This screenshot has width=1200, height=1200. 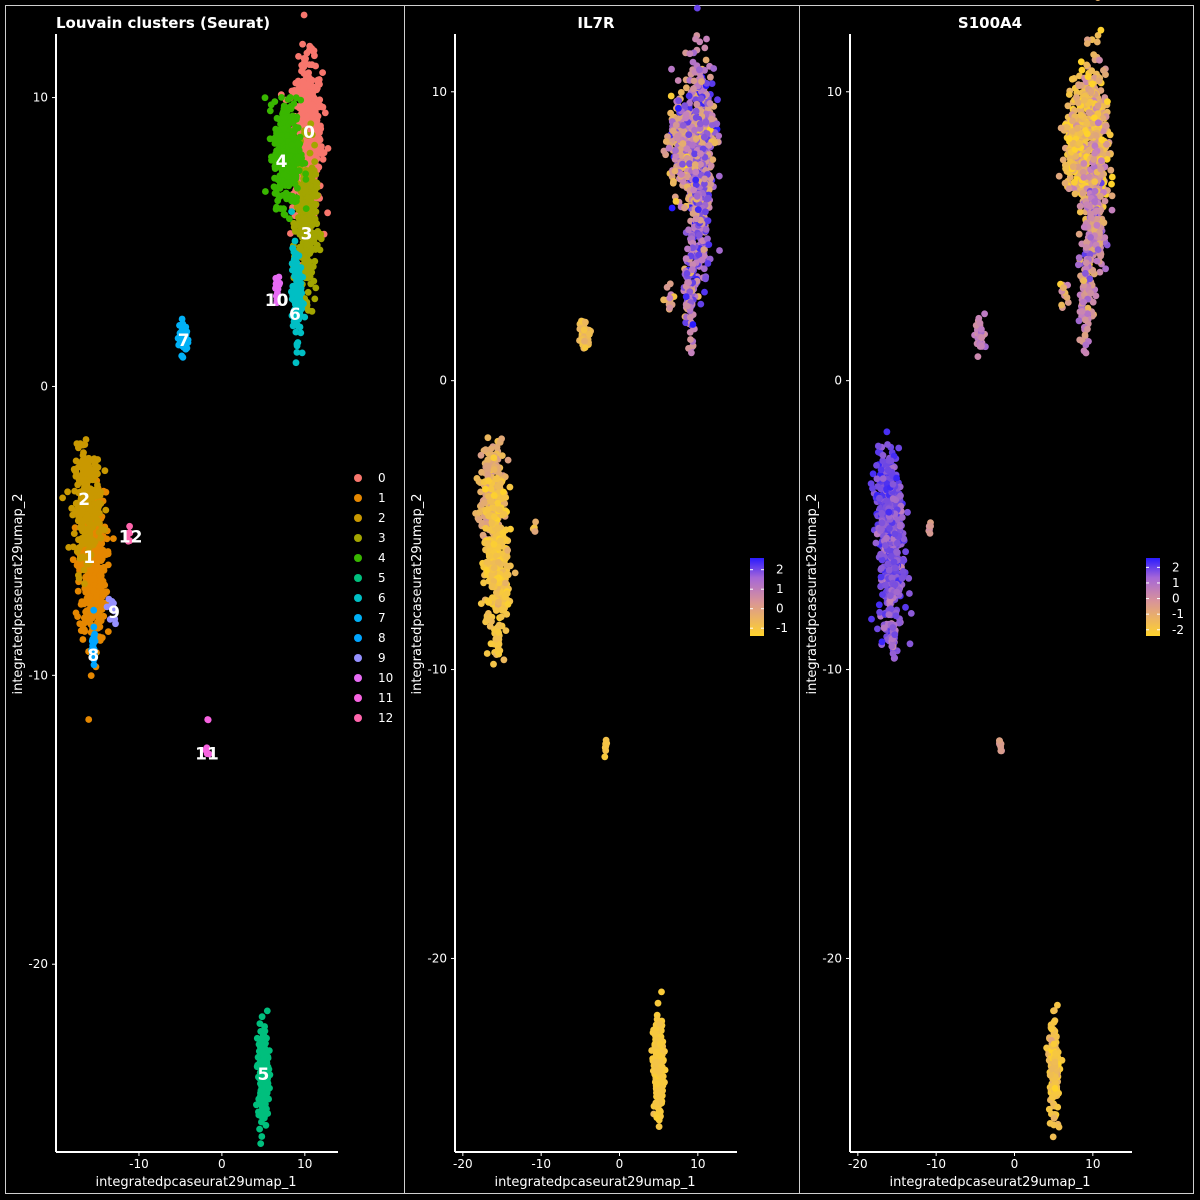 I want to click on x-tick-label: 10, so click(x=697, y=1164).